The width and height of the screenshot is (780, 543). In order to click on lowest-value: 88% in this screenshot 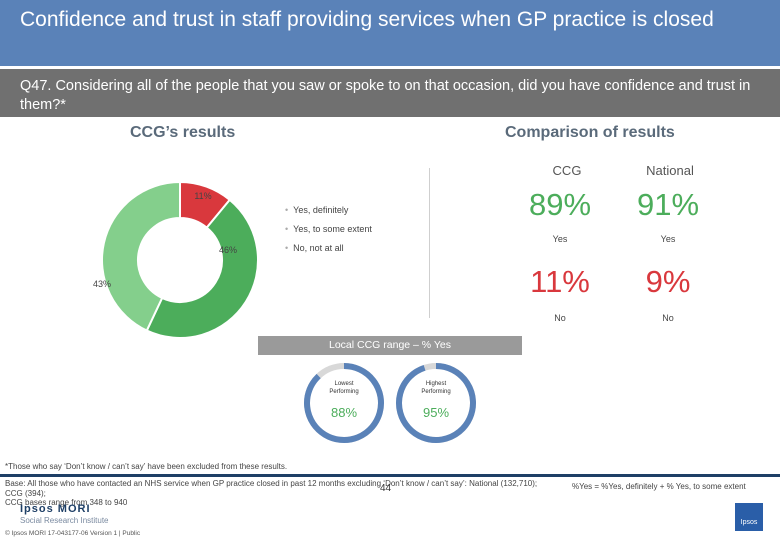, I will do `click(344, 412)`.